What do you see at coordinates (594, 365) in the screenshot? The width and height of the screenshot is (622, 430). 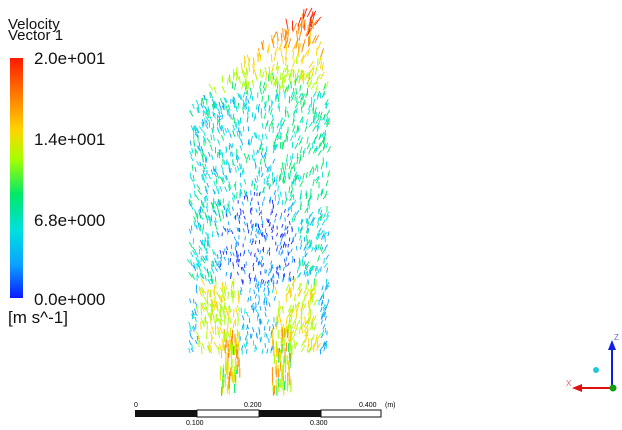 I see `axis-triad: Z X` at bounding box center [594, 365].